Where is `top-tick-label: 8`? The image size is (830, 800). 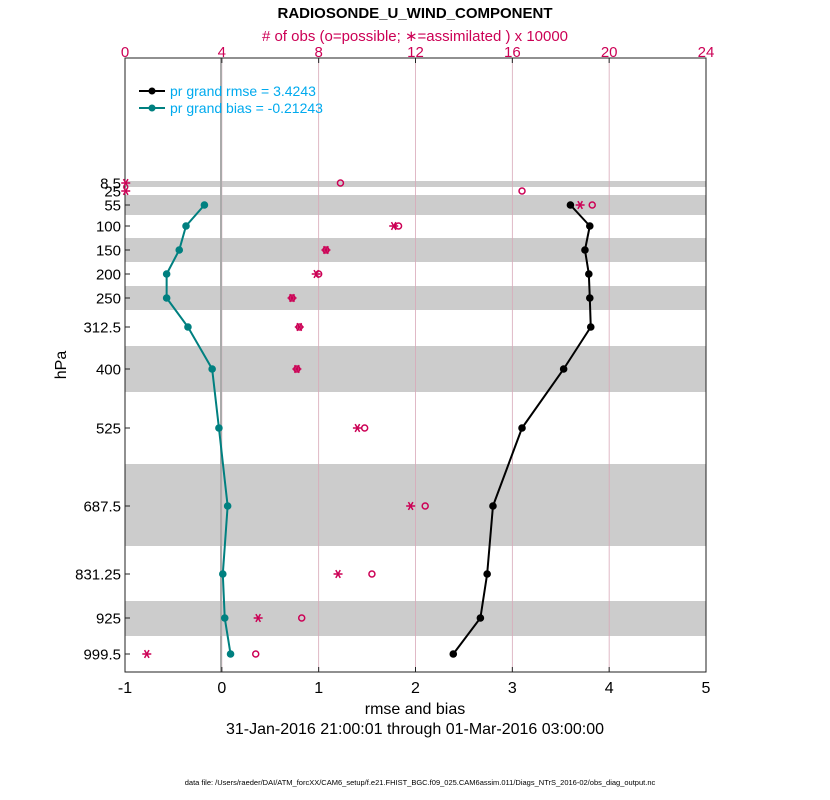
top-tick-label: 8 is located at coordinates (318, 52).